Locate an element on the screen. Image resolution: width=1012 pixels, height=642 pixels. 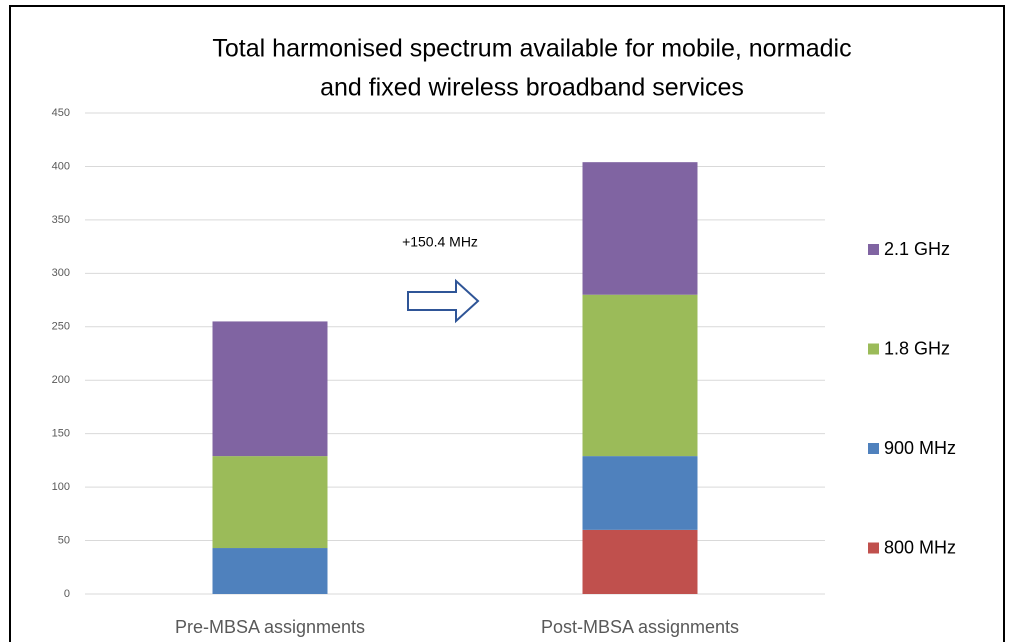
y-tick-label: 400 is located at coordinates (61, 166).